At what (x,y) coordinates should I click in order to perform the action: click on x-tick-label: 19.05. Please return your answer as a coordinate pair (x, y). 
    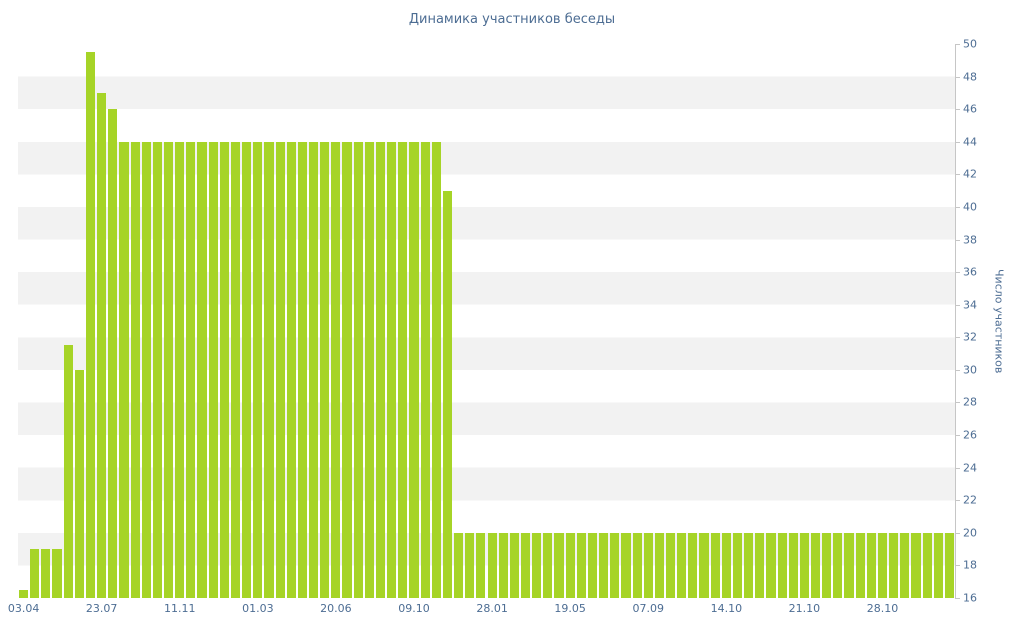
    Looking at the image, I should click on (570, 608).